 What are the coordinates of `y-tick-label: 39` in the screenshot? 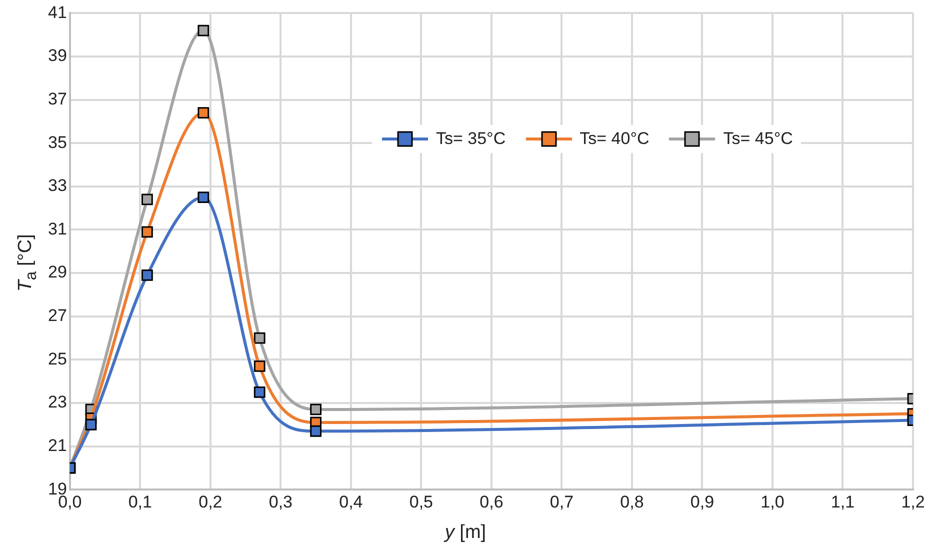 It's located at (57, 56).